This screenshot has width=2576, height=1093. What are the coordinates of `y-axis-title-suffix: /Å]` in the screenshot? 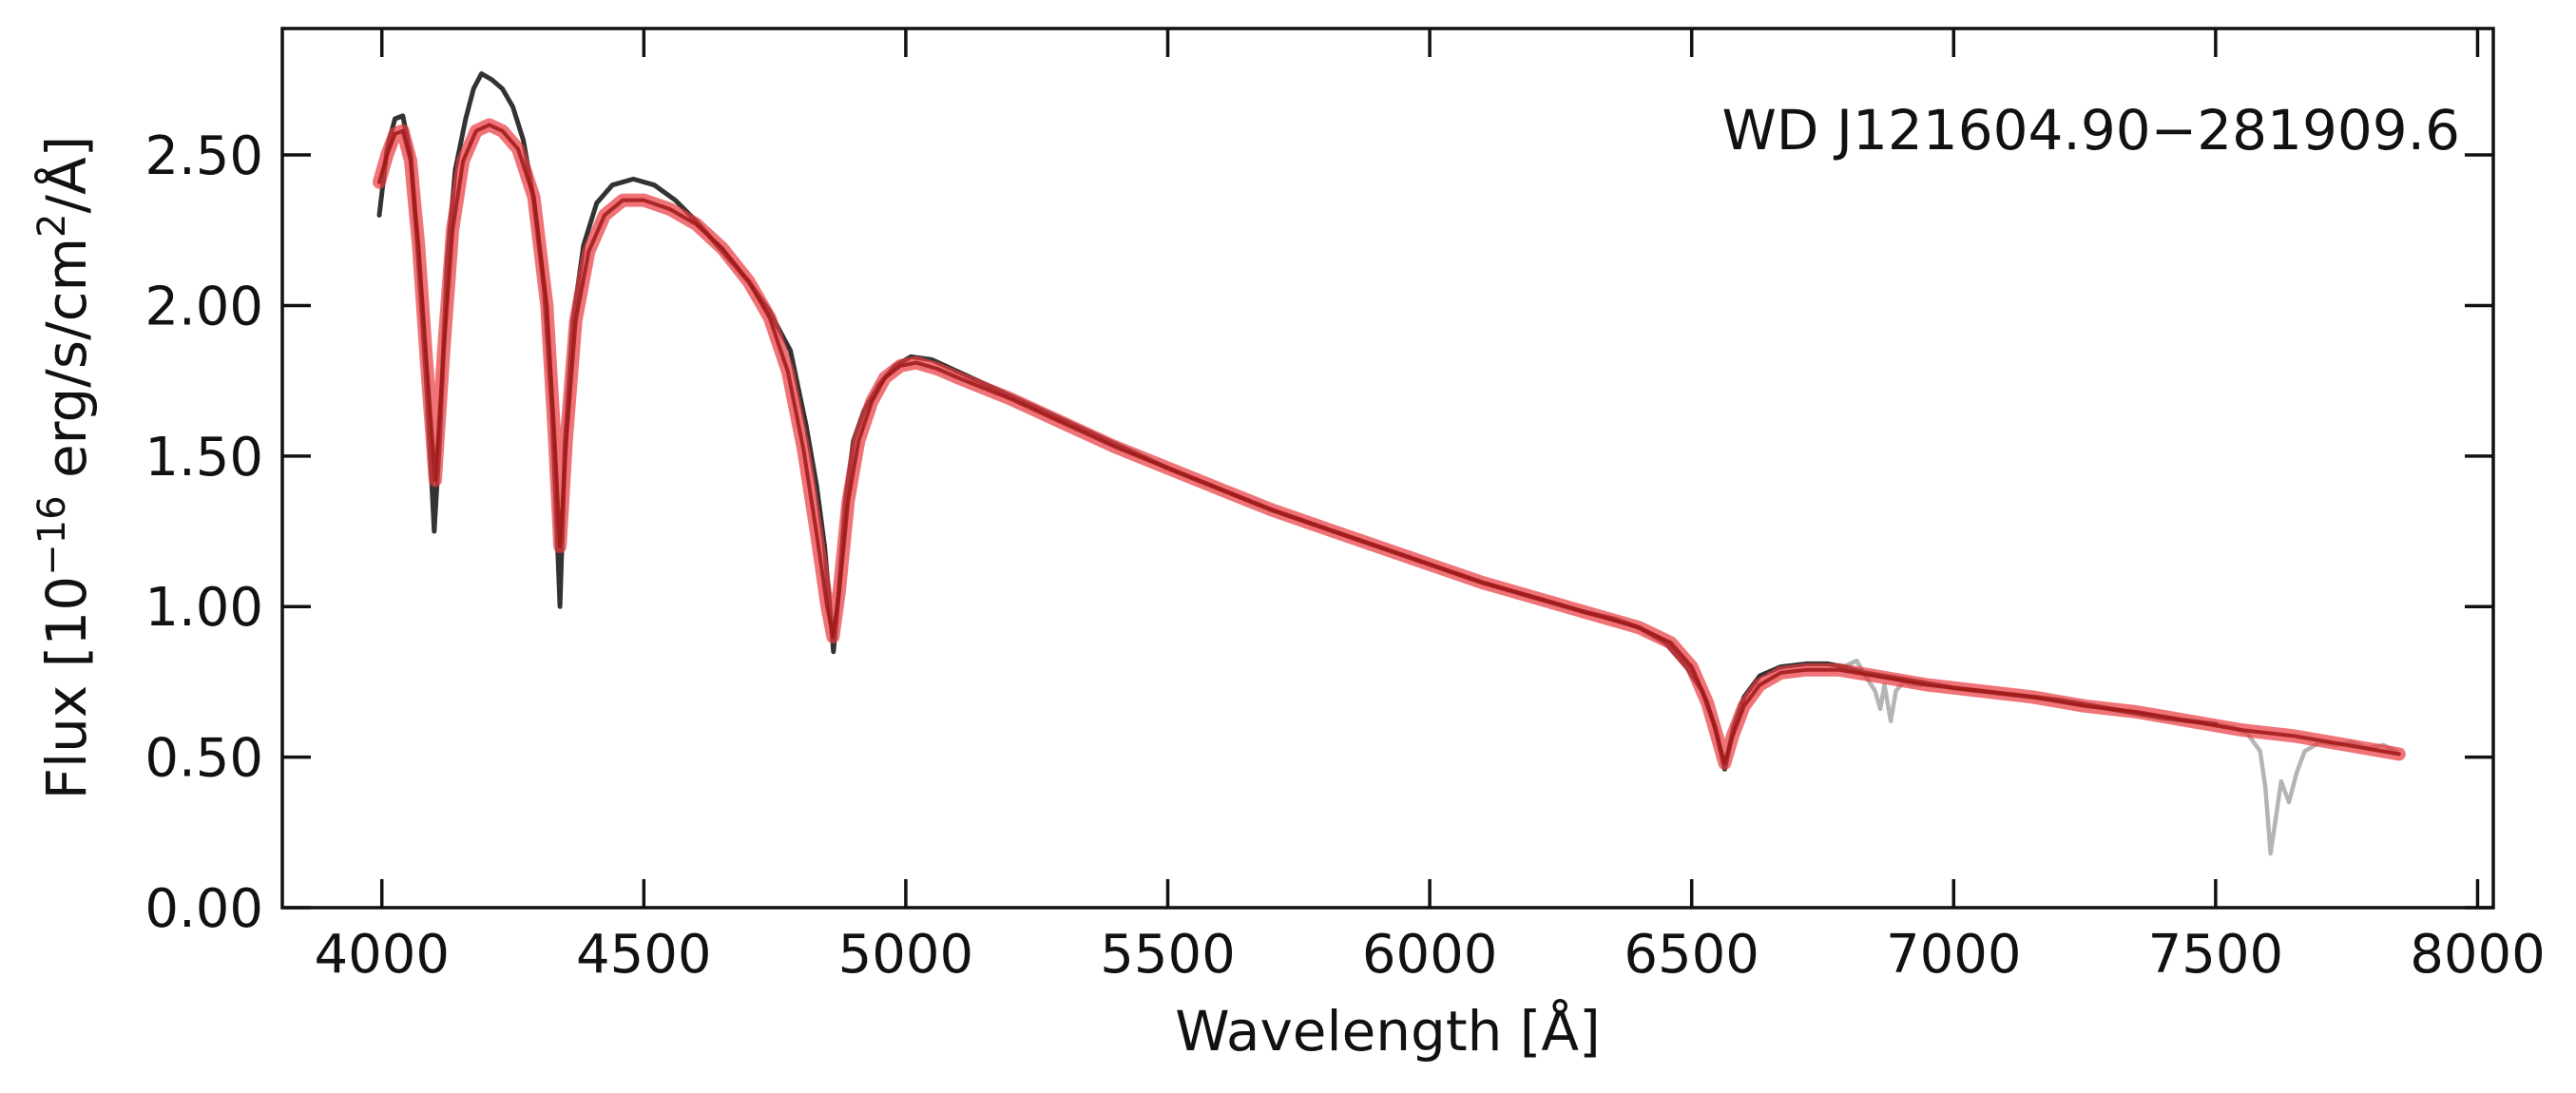 It's located at (66, 175).